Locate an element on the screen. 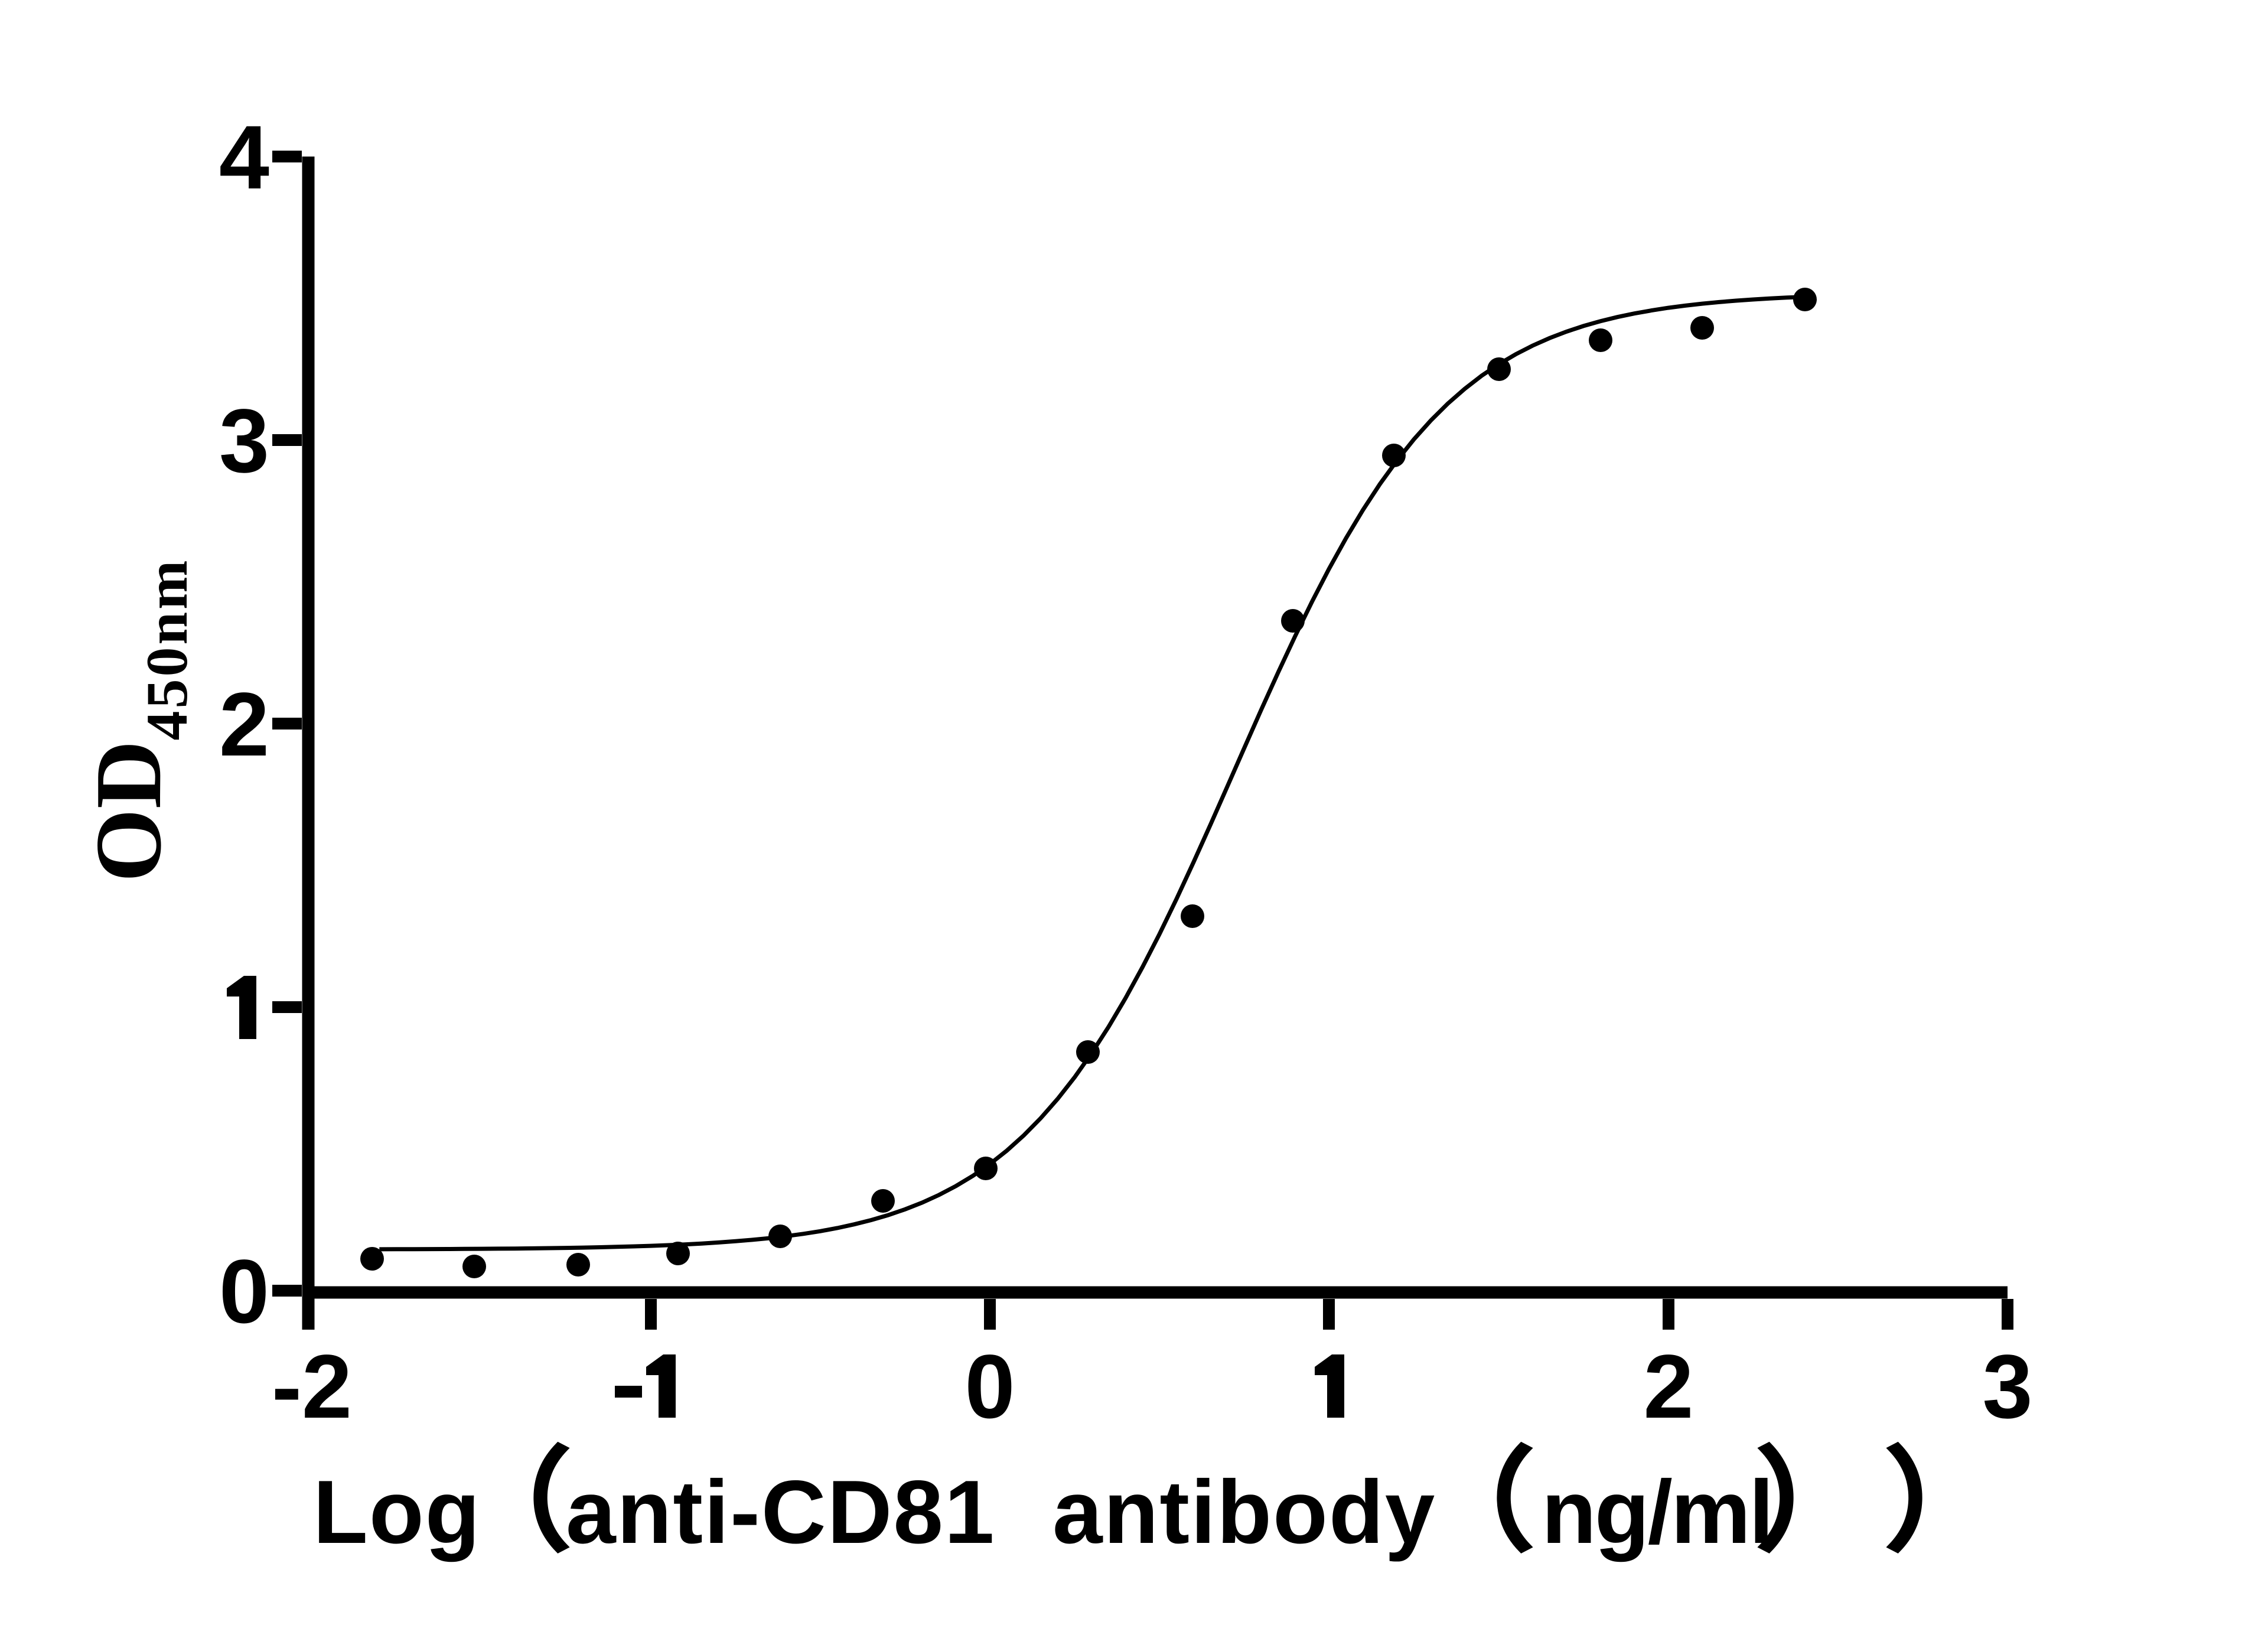  svg-text: Log is located at coordinates (397, 1512).